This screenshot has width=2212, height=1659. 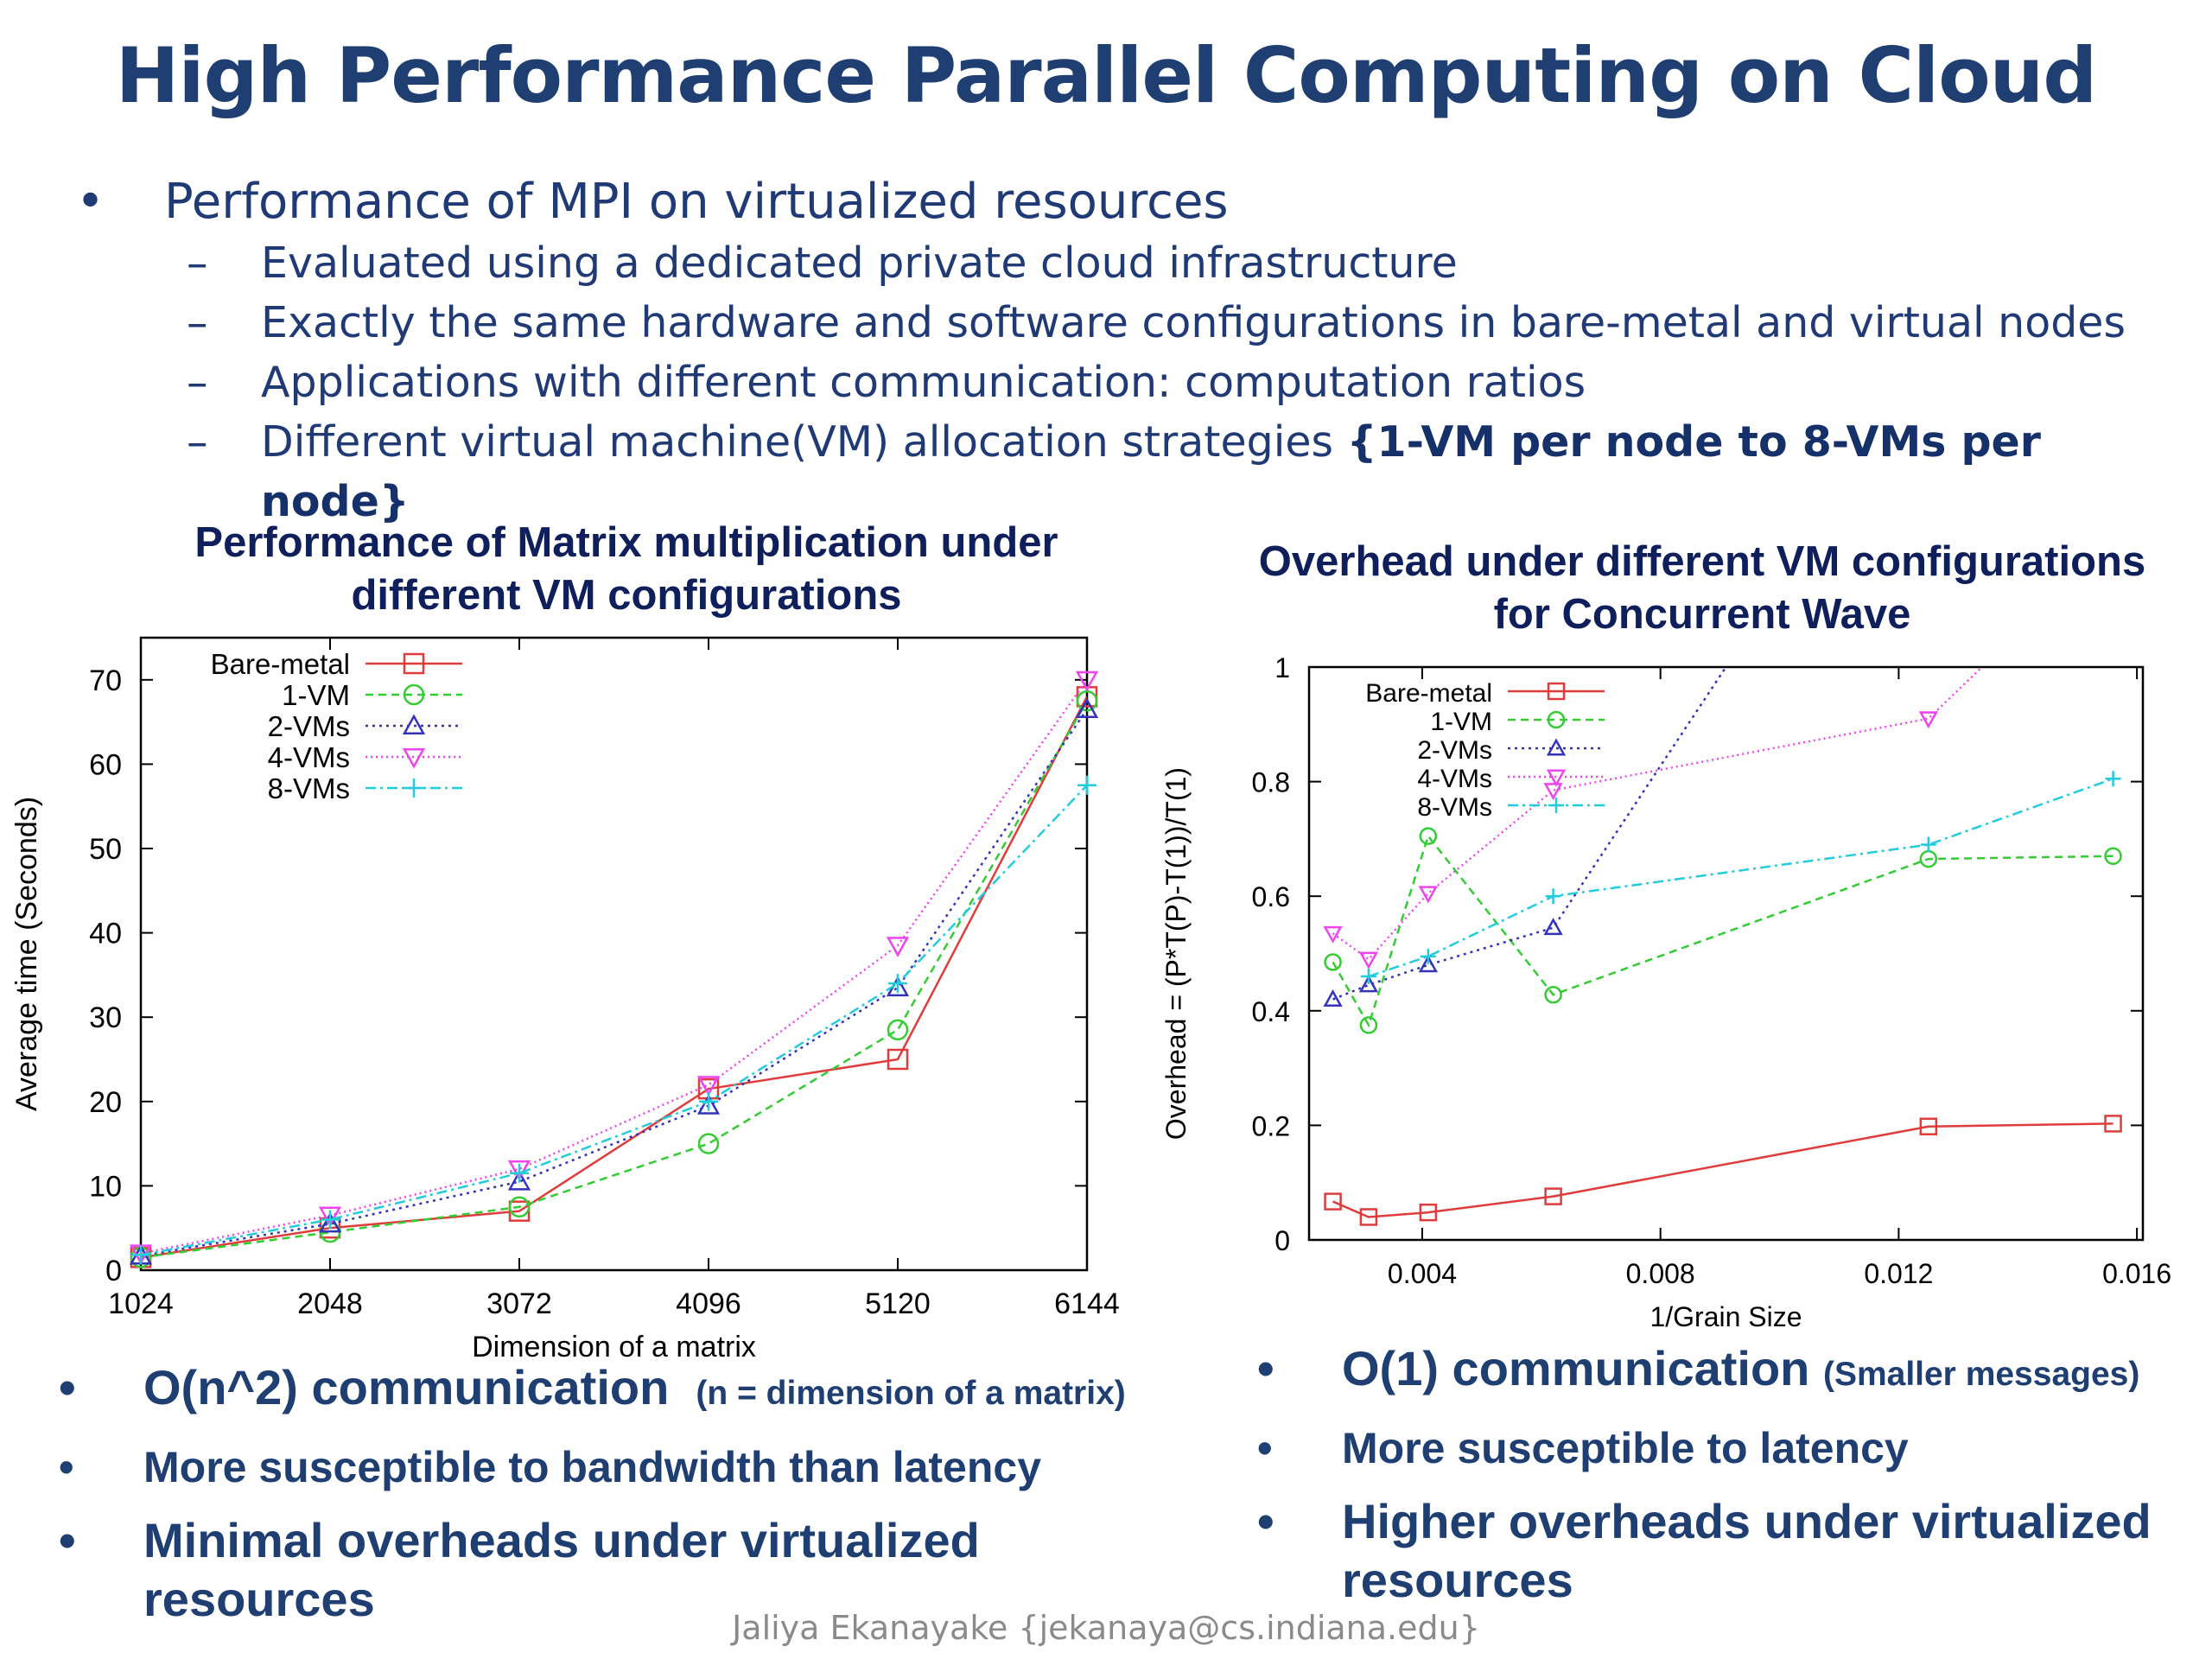 What do you see at coordinates (414, 758) in the screenshot?
I see `legend-marker-4-vms` at bounding box center [414, 758].